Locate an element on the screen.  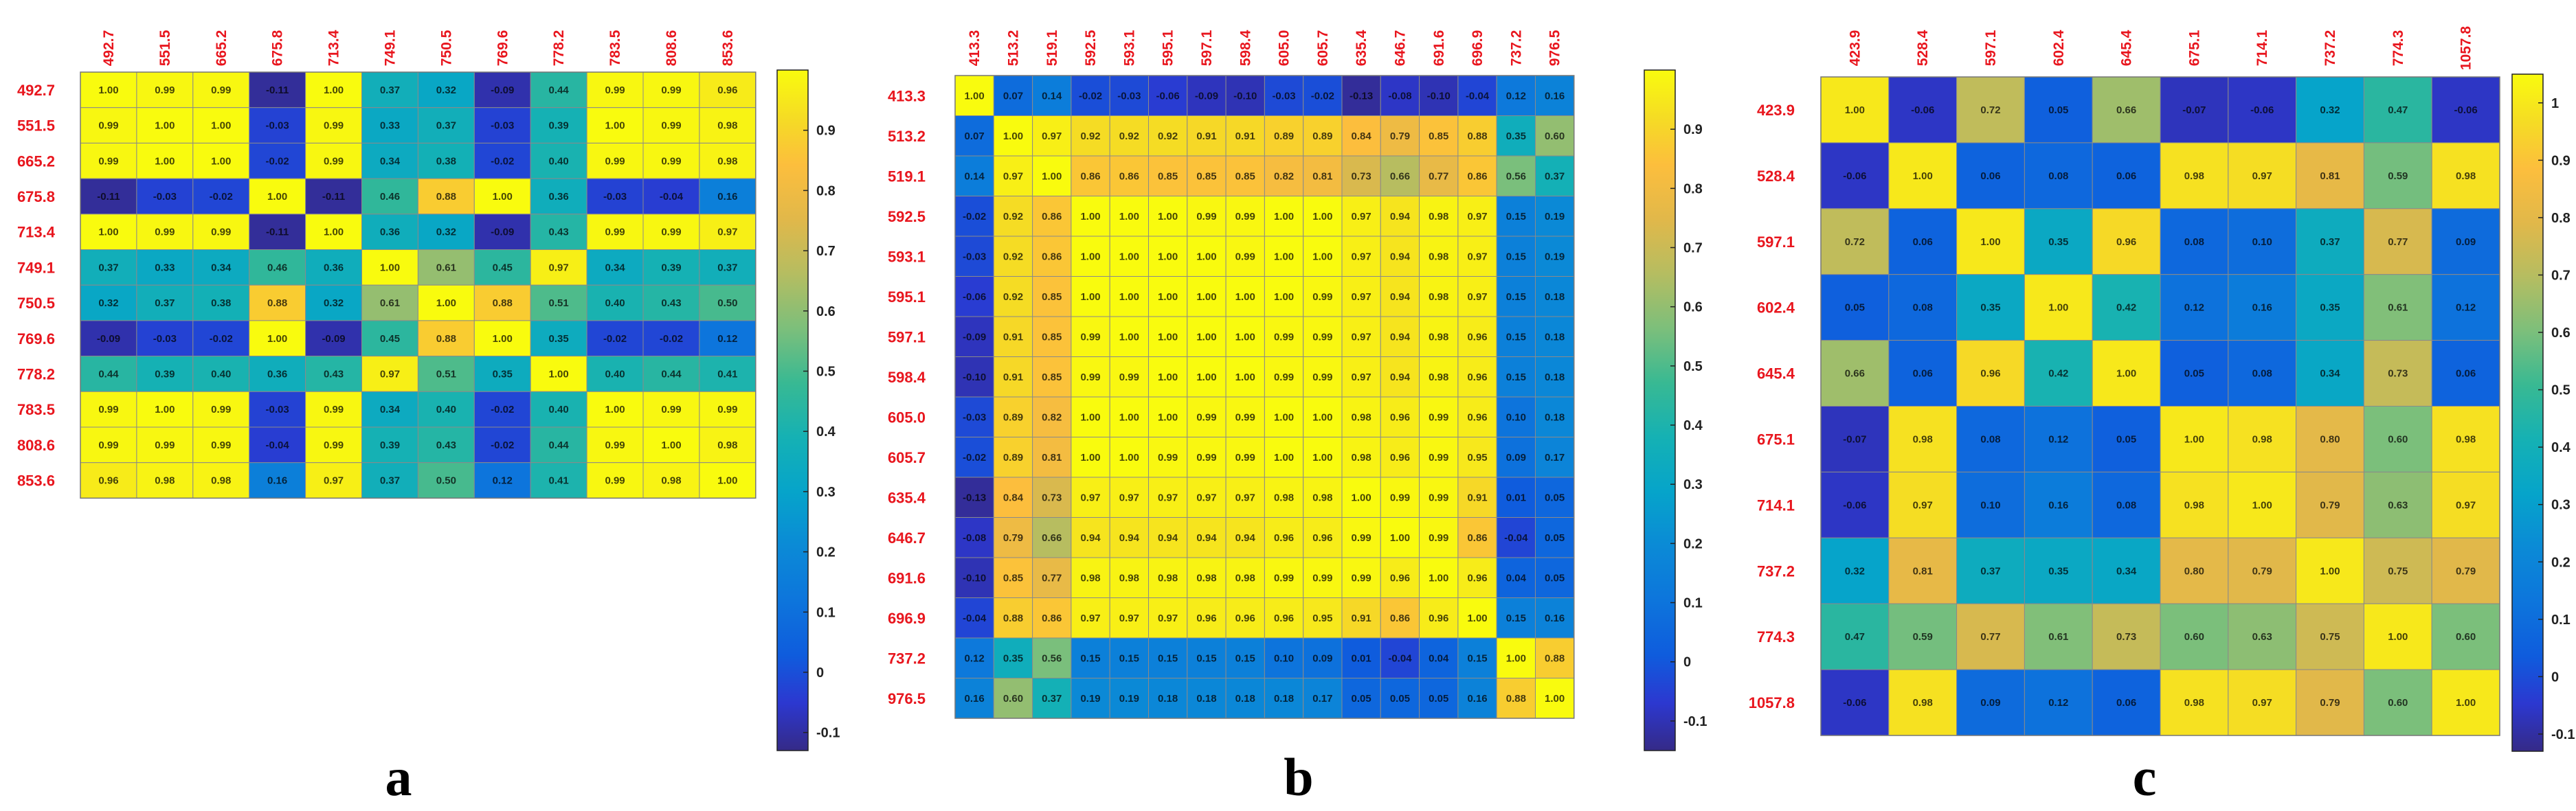
heatmap-a-cell-value: -0.09 is located at coordinates (502, 90).